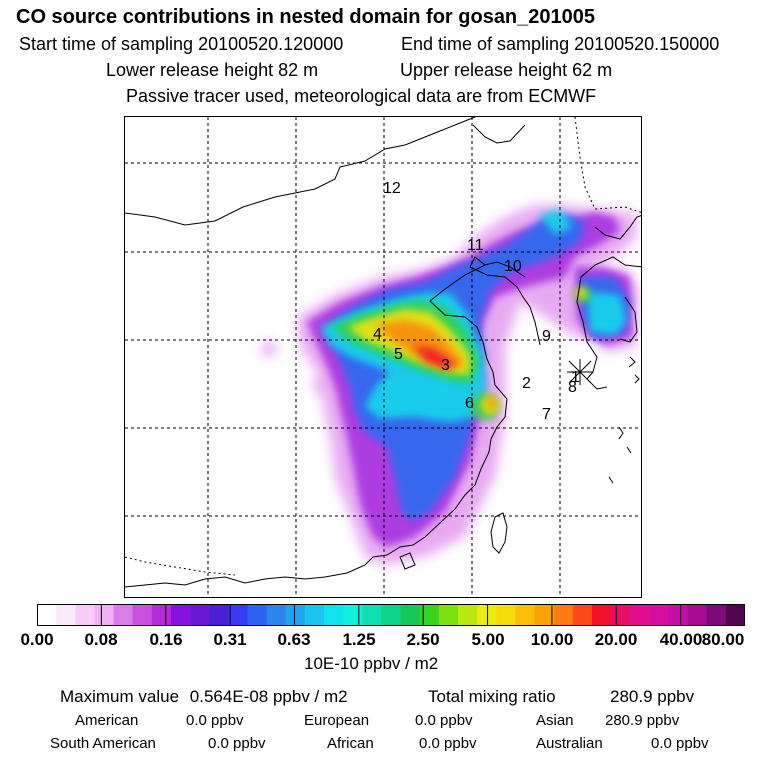 Image resolution: width=768 pixels, height=768 pixels. What do you see at coordinates (492, 696) in the screenshot?
I see `total-mixing-label: Total mixing ratio` at bounding box center [492, 696].